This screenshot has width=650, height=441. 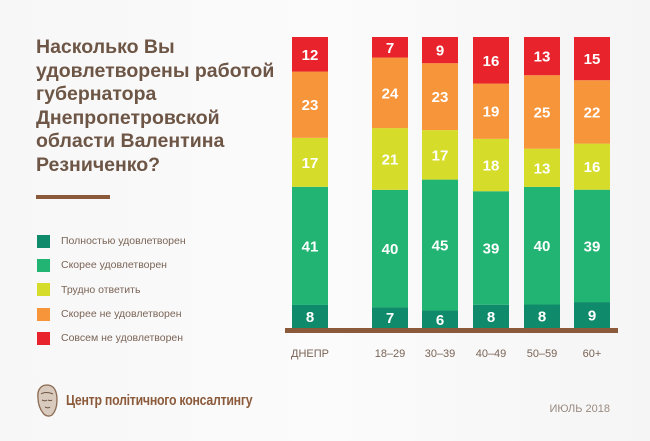 What do you see at coordinates (440, 354) in the screenshot?
I see `category-label: 30–39` at bounding box center [440, 354].